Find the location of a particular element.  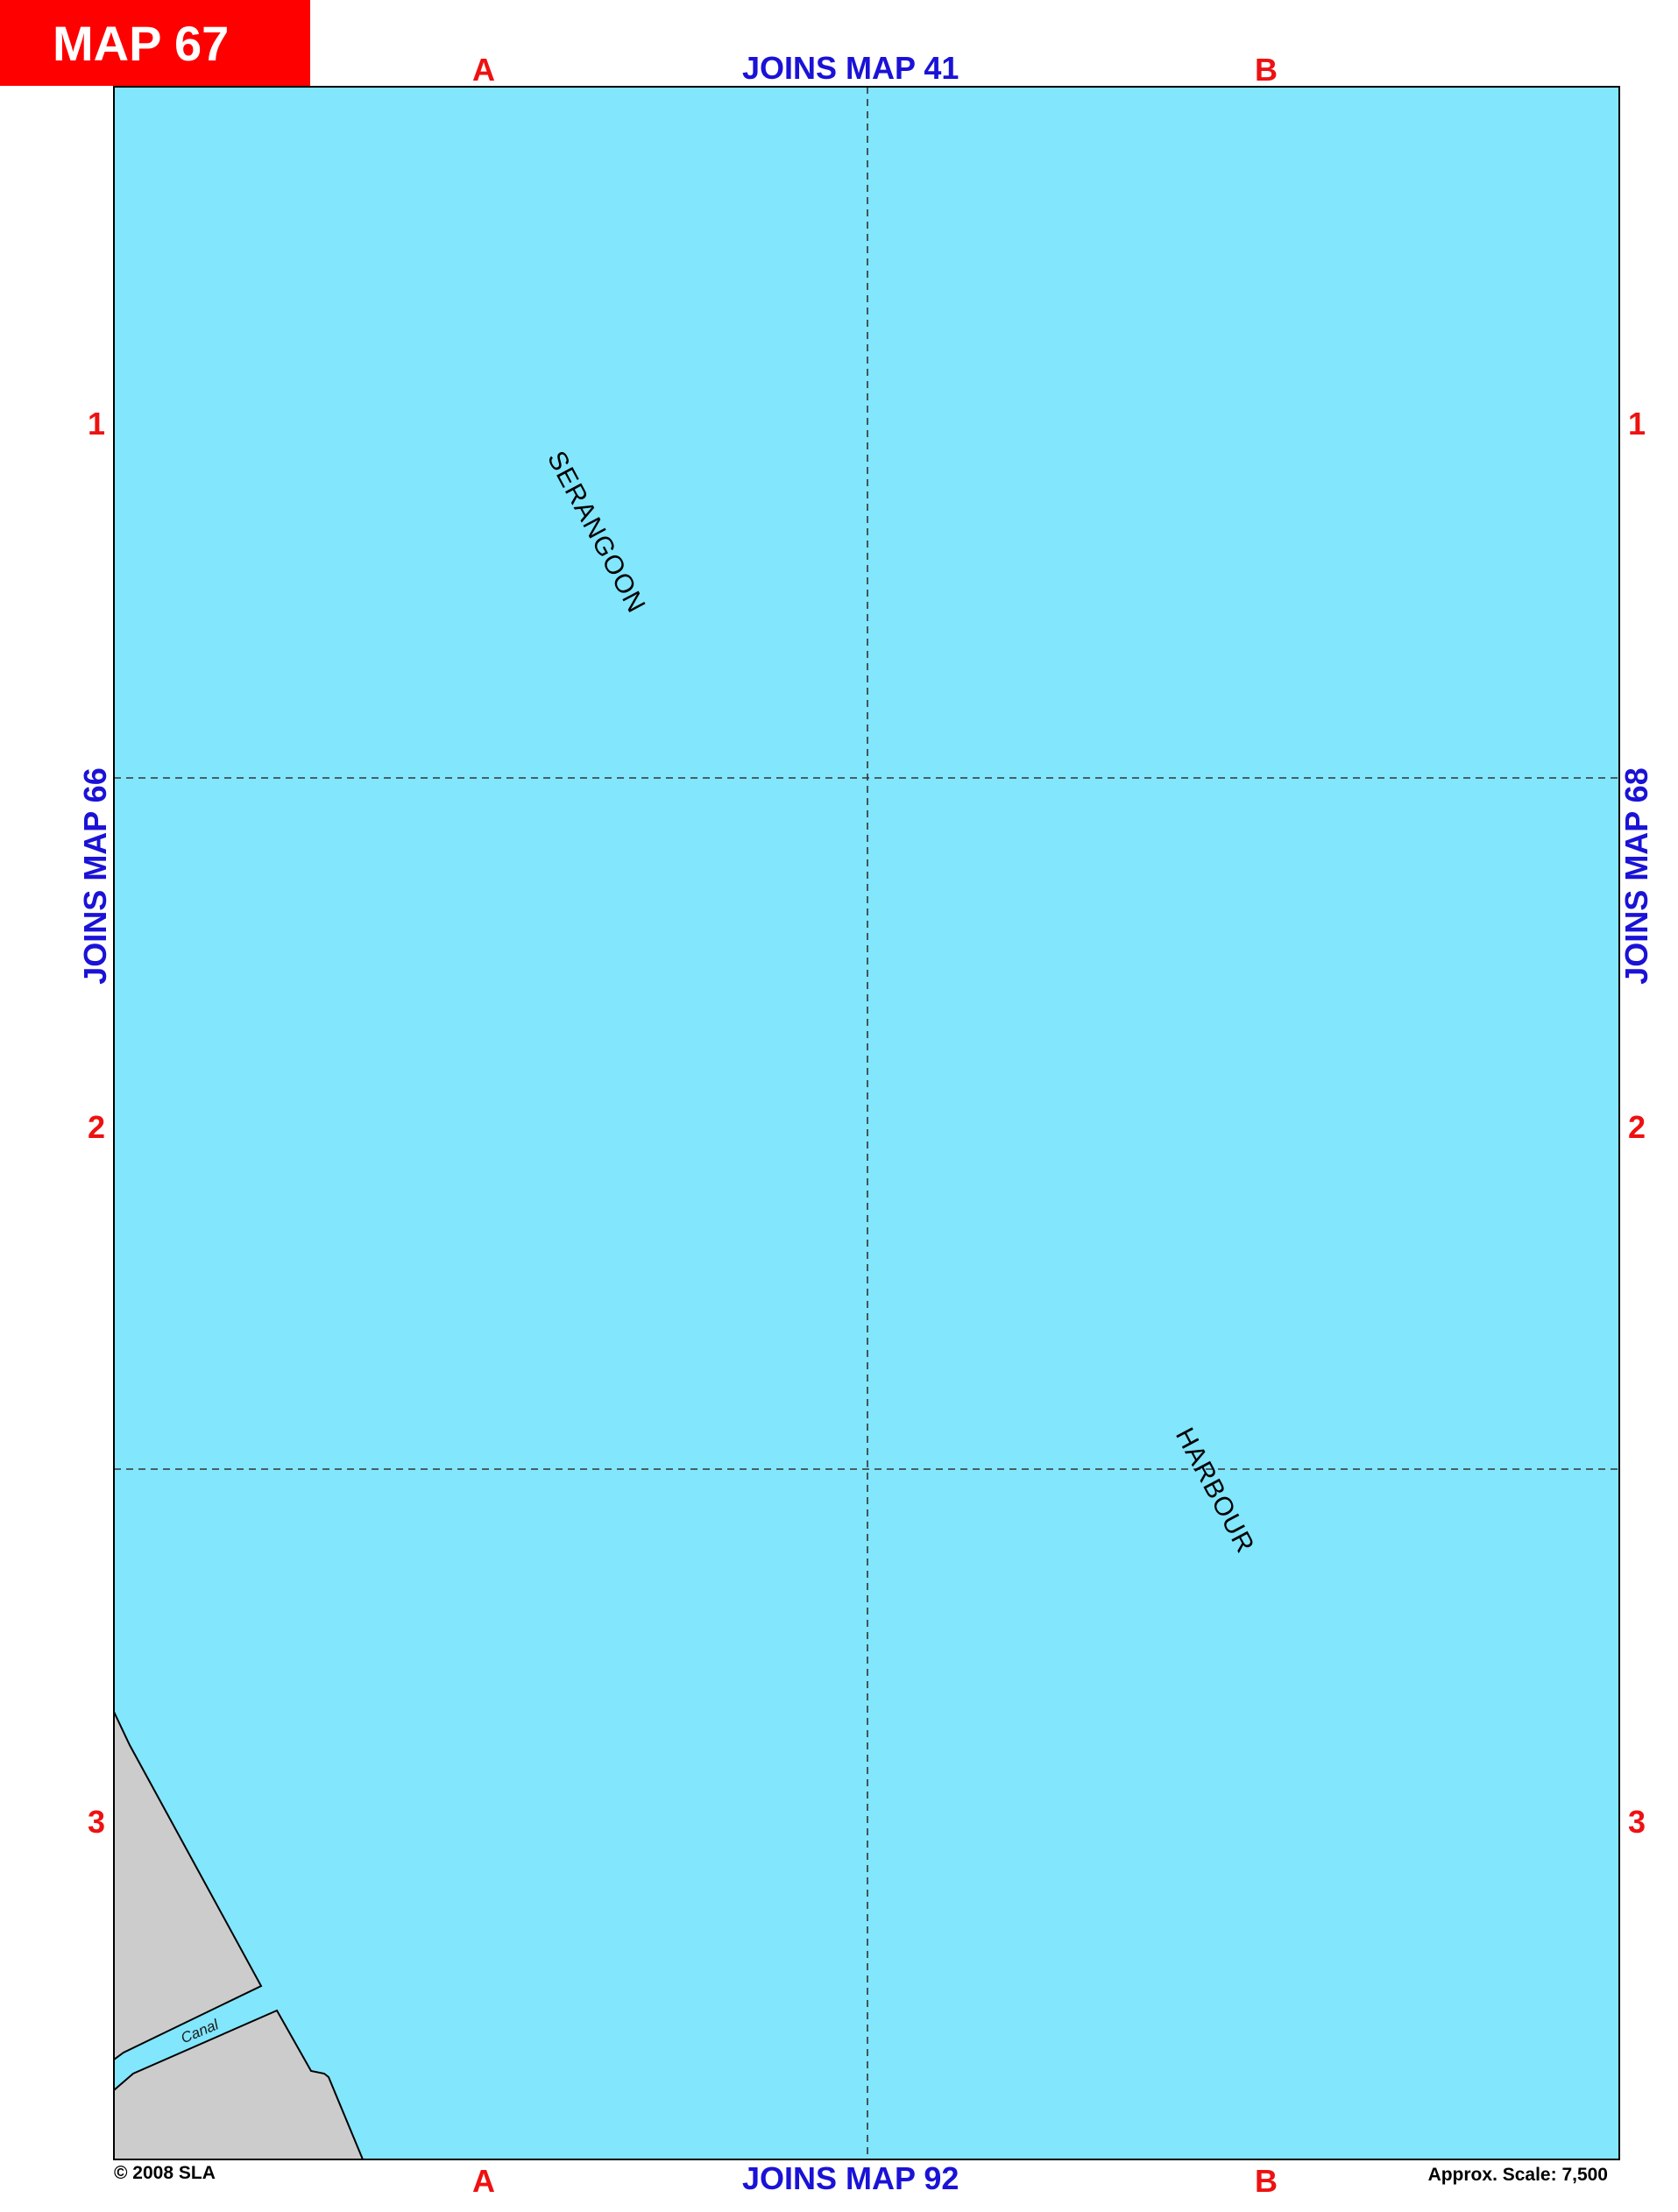

map-title-tab is located at coordinates (155, 43).